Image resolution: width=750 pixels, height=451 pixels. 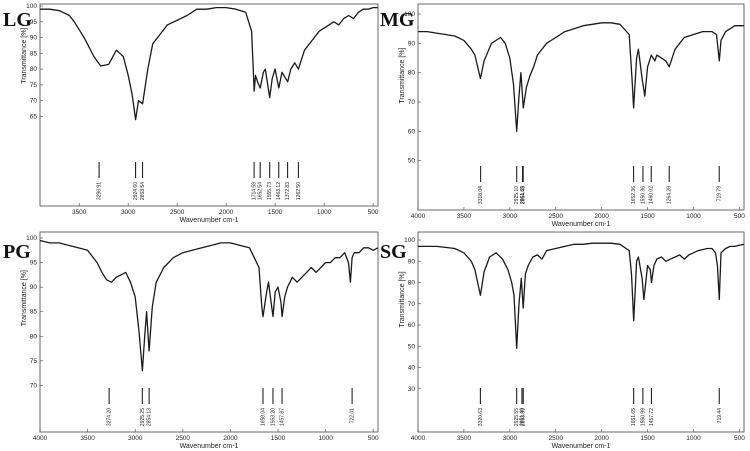 What do you see at coordinates (270, 191) in the screenshot?
I see `peak-label: 1555.73` at bounding box center [270, 191].